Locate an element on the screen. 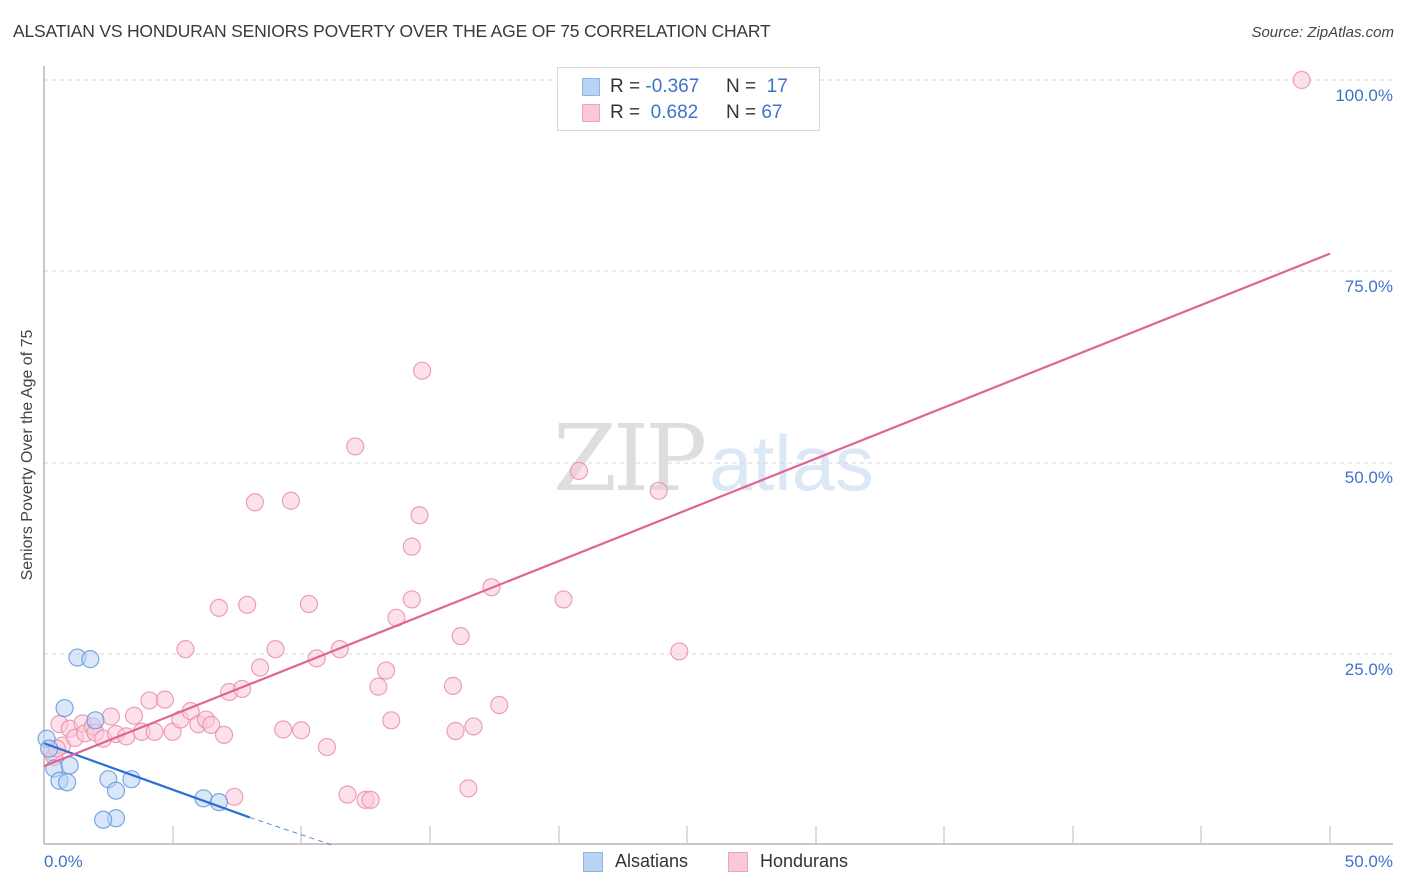  y-tick-75: 75.0% is located at coordinates (1368, 286).